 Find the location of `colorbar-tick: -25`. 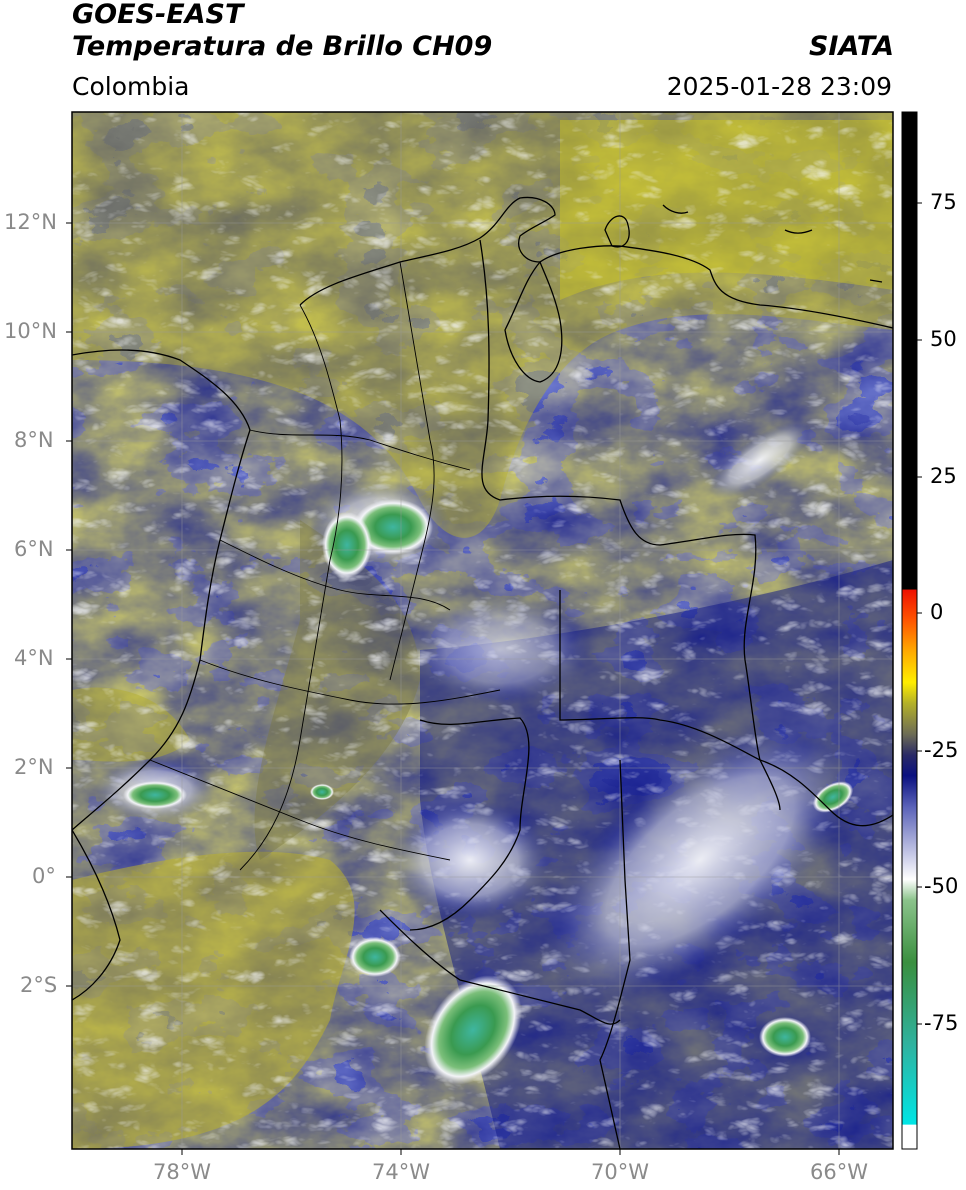

colorbar-tick: -25 is located at coordinates (941, 750).